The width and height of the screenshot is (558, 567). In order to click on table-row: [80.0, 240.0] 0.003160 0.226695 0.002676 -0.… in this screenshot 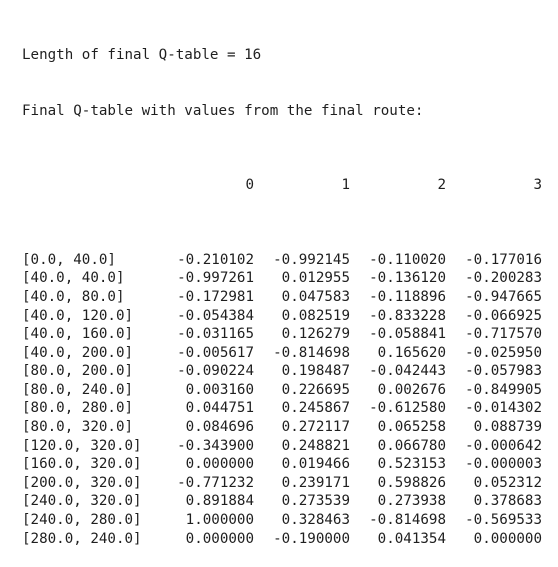, I will do `click(282, 390)`.